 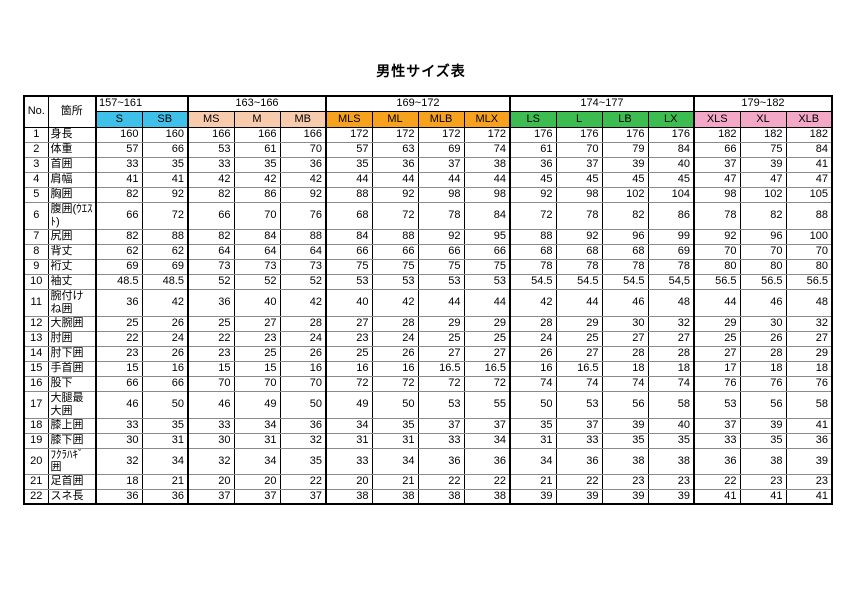 What do you see at coordinates (428, 496) in the screenshot?
I see `table-row: 22 スネ長 36 36 37 37 37 38 38 38 38 39 39 39 39 41 41 41` at bounding box center [428, 496].